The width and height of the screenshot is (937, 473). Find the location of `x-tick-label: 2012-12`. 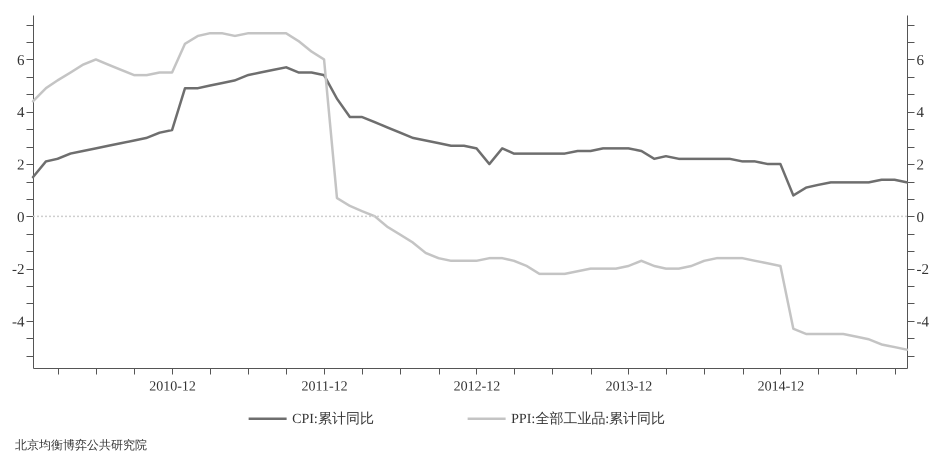

x-tick-label: 2012-12 is located at coordinates (477, 387).